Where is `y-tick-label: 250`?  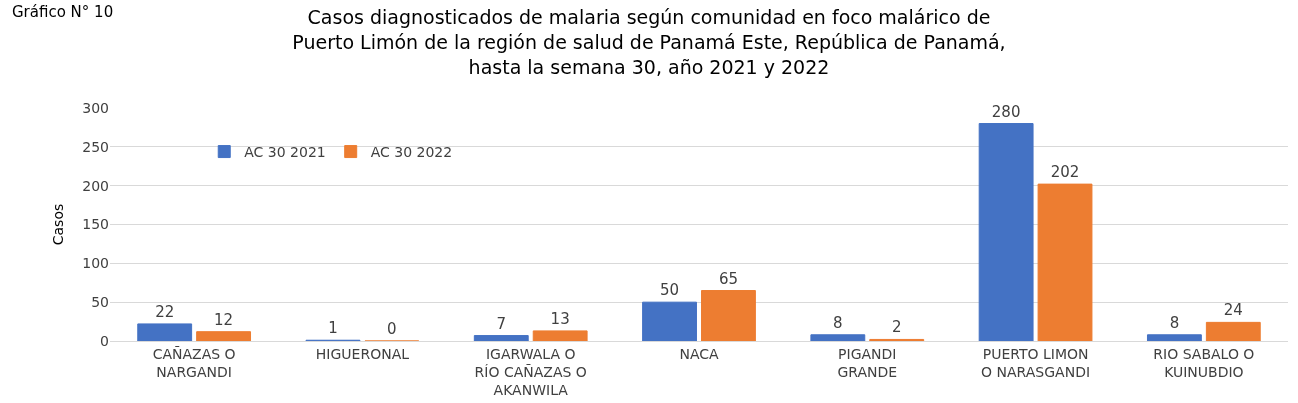
y-tick-label: 250 is located at coordinates (95, 146).